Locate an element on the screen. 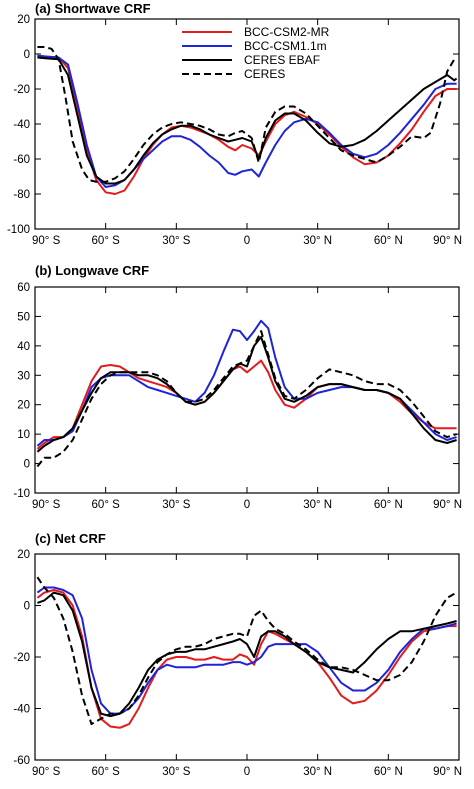 Image resolution: width=474 pixels, height=789 pixels. legend-label-bcc-csm2-mr: BCC-CSM2-MR is located at coordinates (287, 32).